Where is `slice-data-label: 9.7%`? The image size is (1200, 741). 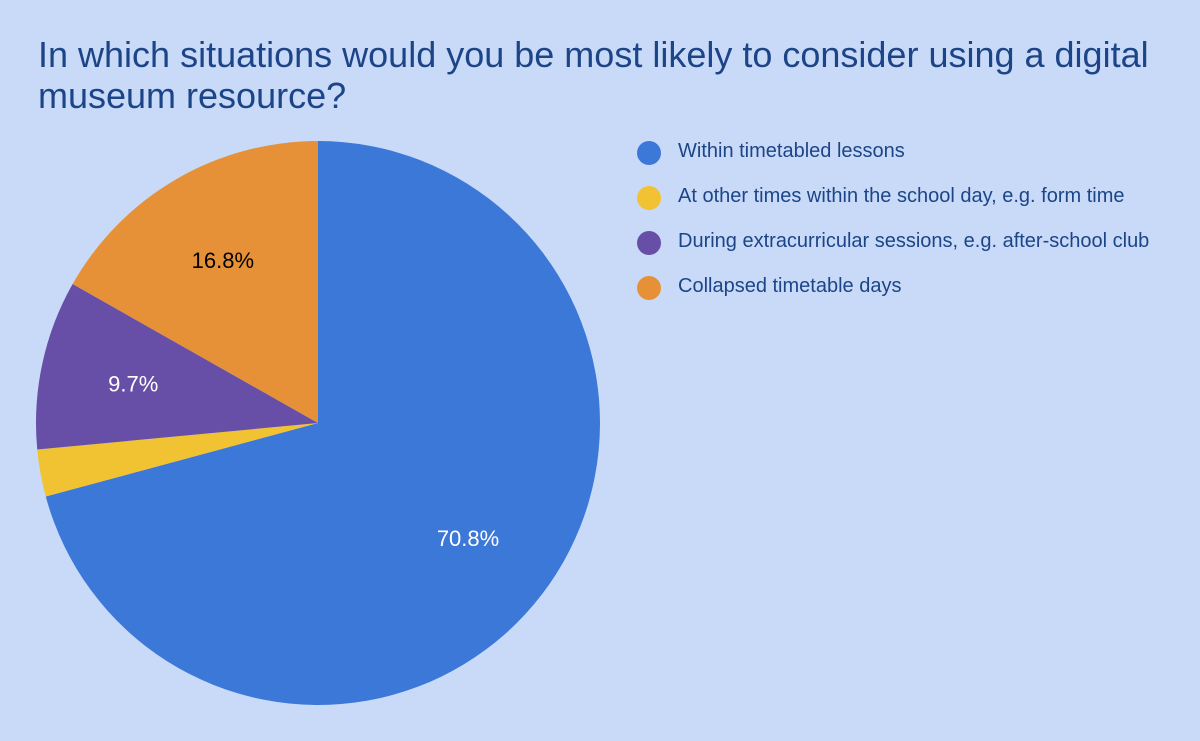
slice-data-label: 9.7% is located at coordinates (133, 384).